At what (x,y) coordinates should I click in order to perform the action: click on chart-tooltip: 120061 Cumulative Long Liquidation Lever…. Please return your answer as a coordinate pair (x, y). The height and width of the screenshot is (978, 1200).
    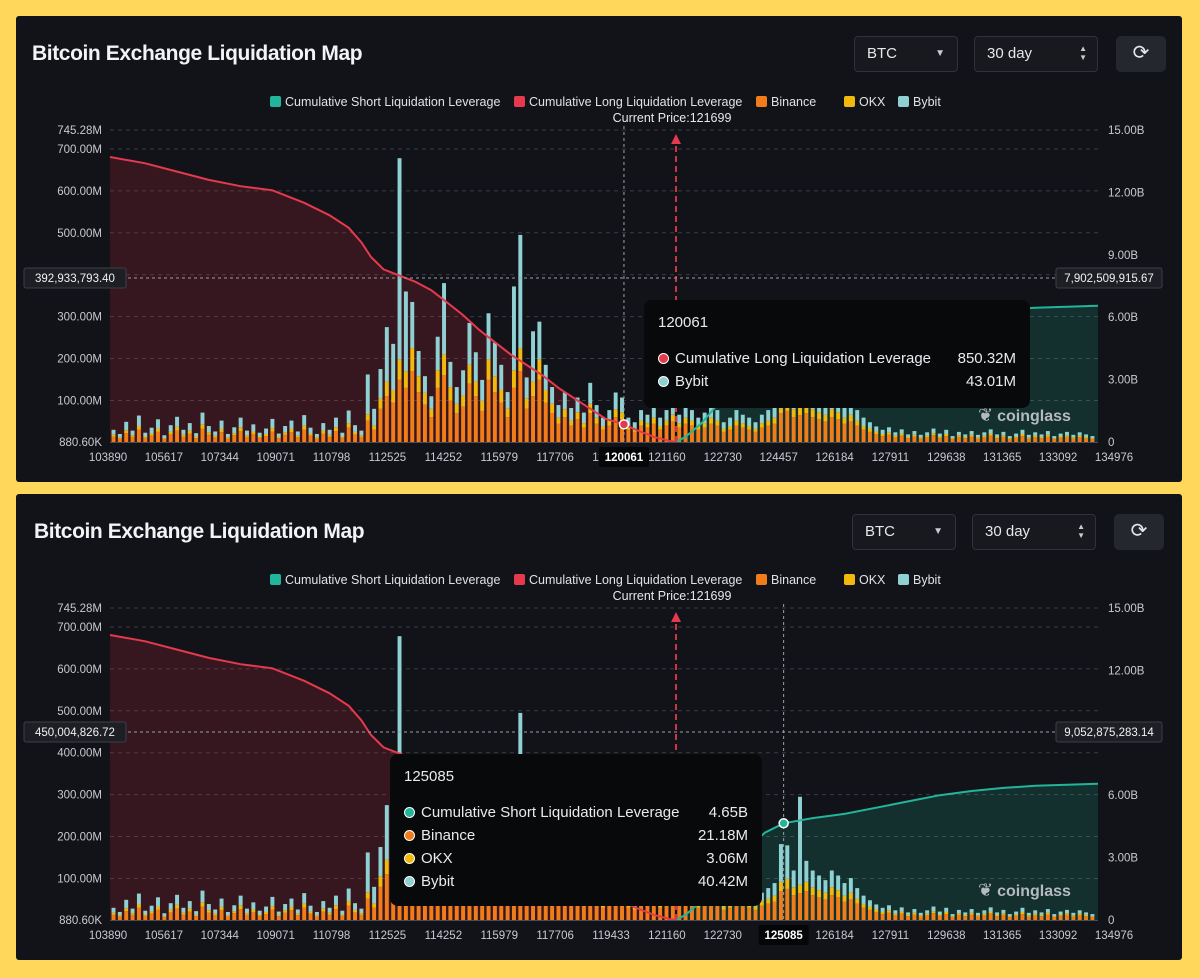
    Looking at the image, I should click on (837, 354).